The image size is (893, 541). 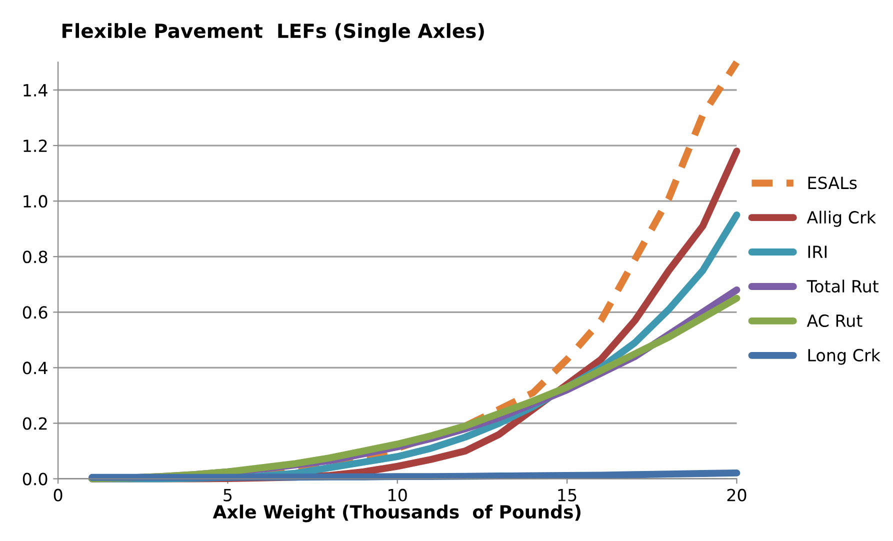 What do you see at coordinates (273, 32) in the screenshot?
I see `chart-title: Flexible Pavement LEFs (Single Axles)` at bounding box center [273, 32].